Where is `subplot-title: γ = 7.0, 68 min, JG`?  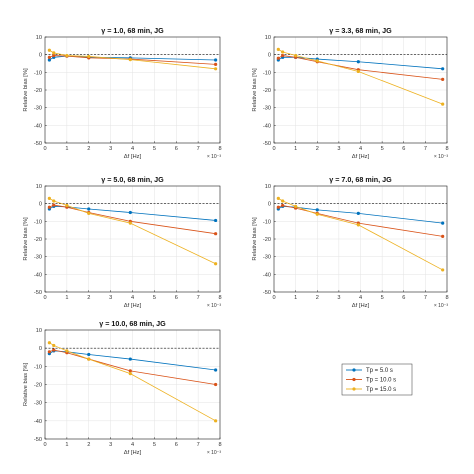 subplot-title: γ = 7.0, 68 min, JG is located at coordinates (360, 179).